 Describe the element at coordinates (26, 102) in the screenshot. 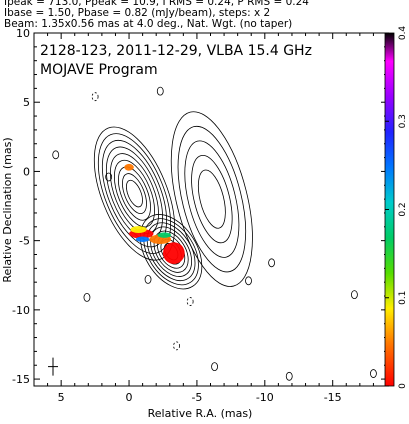

I see `y-tick-label: 5` at that location.